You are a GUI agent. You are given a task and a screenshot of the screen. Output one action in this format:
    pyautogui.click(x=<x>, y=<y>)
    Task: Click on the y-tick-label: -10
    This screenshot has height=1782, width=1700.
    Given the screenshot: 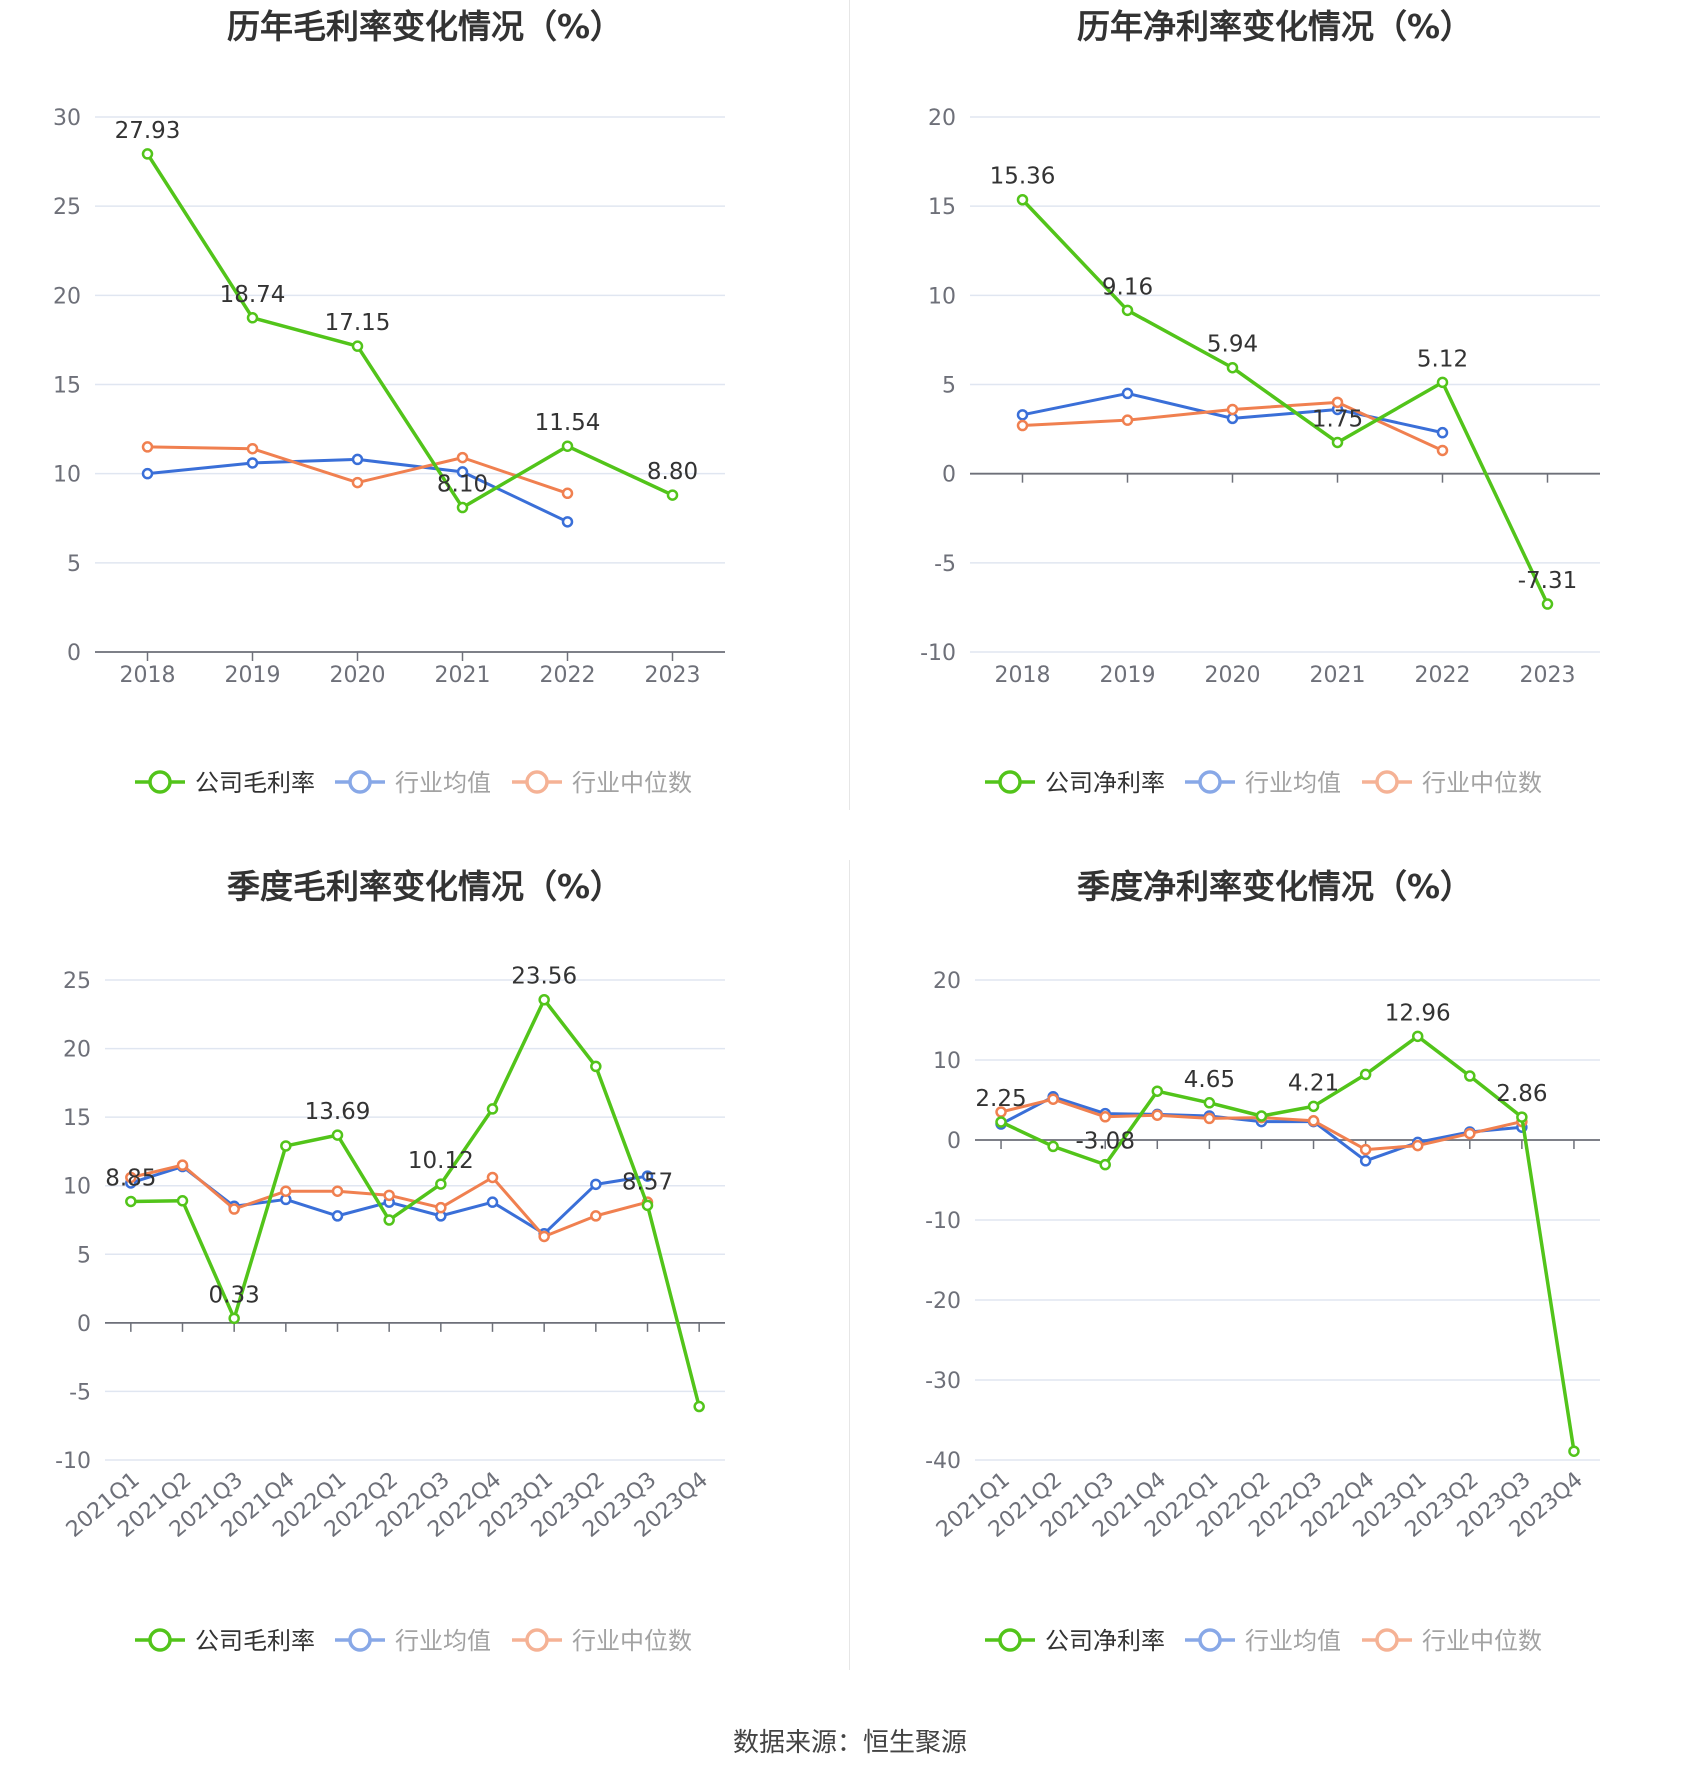 What is the action you would take?
    pyautogui.click(x=938, y=653)
    